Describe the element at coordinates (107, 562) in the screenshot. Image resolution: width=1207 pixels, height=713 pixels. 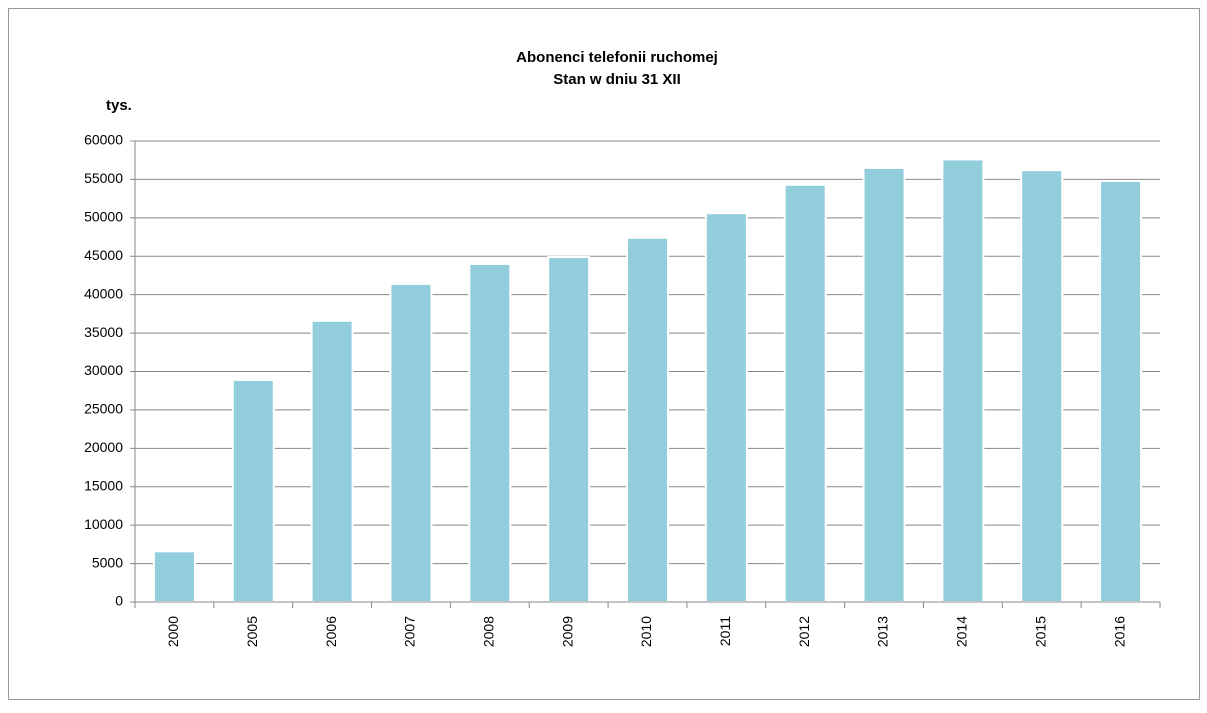
I see `y-tick-label: 5000` at that location.